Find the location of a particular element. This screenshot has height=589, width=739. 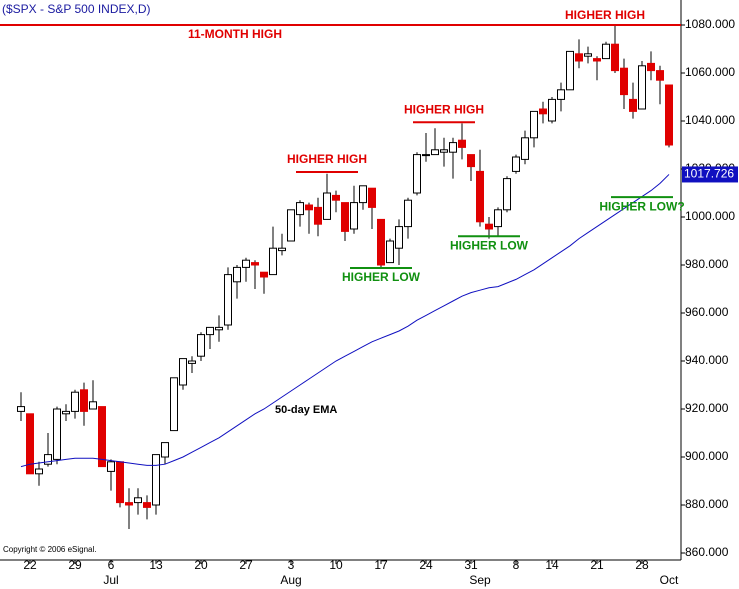

x-tick-label: 17 is located at coordinates (381, 565).